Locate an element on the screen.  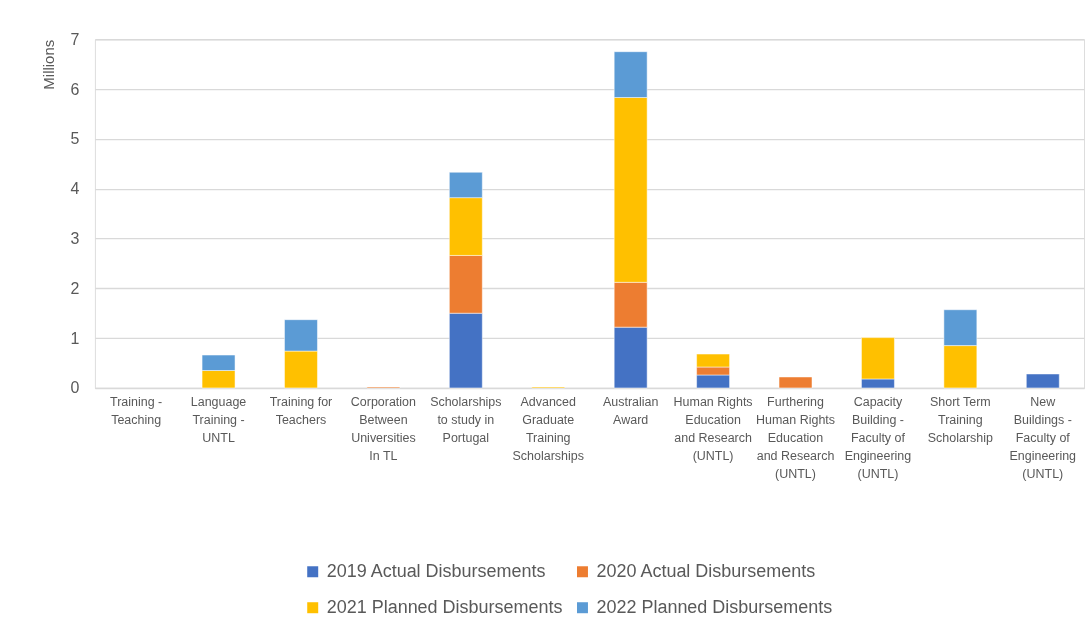
x-tick-label: Advanced Graduate Training Scholarships is located at coordinates (548, 429).